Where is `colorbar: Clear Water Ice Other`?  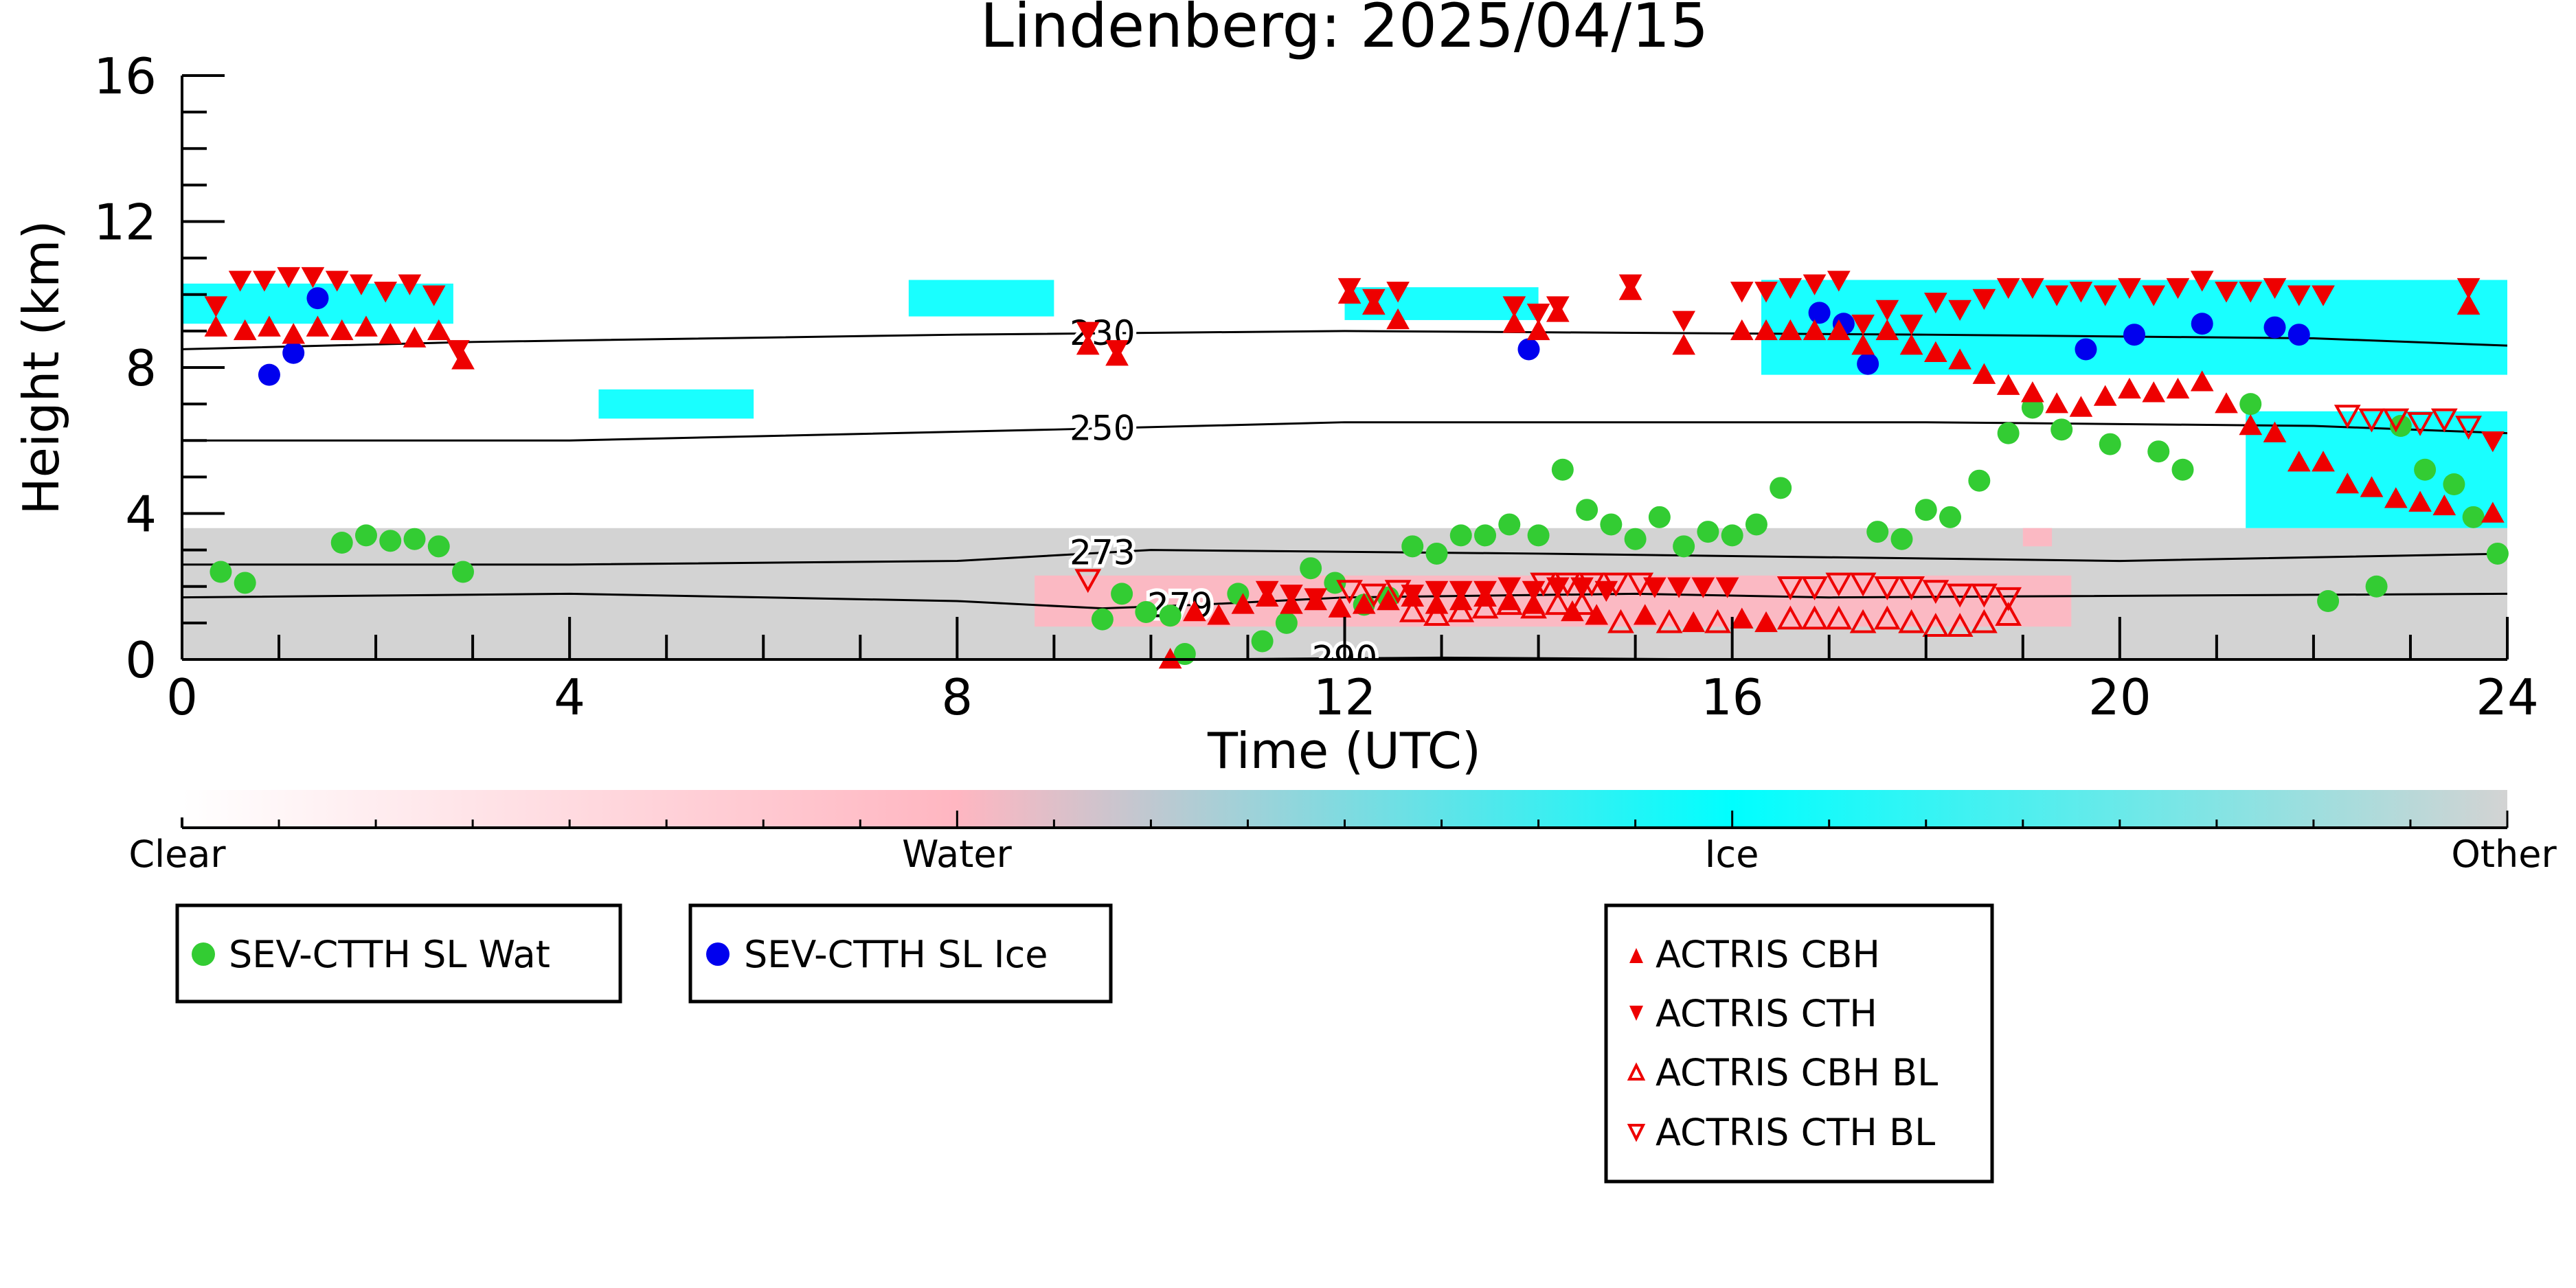 colorbar: Clear Water Ice Other is located at coordinates (1342, 833).